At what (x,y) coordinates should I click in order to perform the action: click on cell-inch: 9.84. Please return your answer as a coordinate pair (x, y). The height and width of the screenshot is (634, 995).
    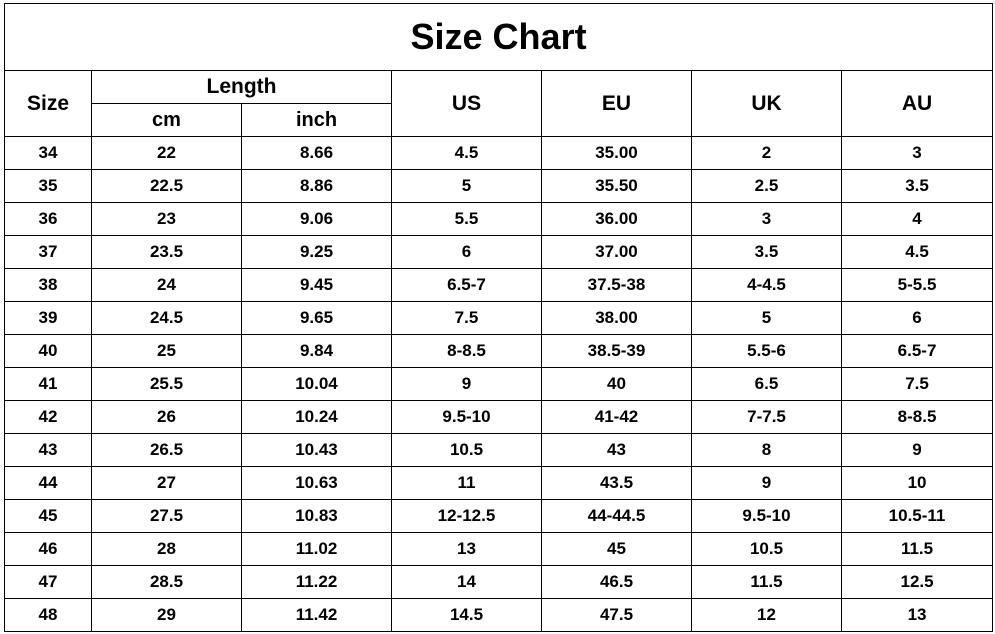
    Looking at the image, I should click on (316, 351).